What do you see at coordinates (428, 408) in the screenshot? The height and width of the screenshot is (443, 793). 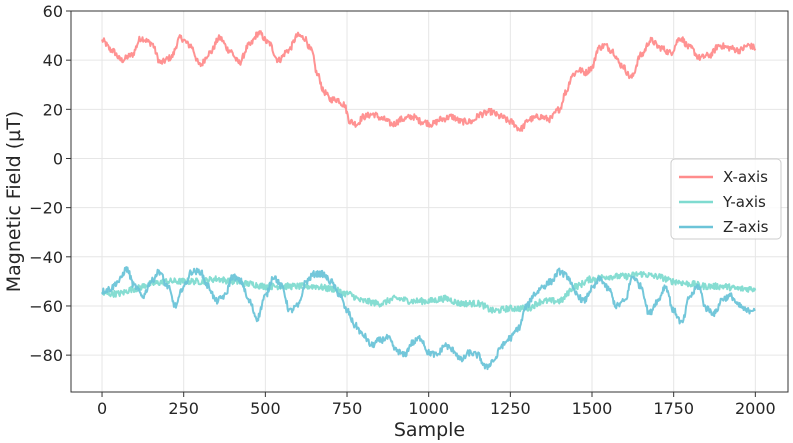 I see `x-tick-label: 1000` at bounding box center [428, 408].